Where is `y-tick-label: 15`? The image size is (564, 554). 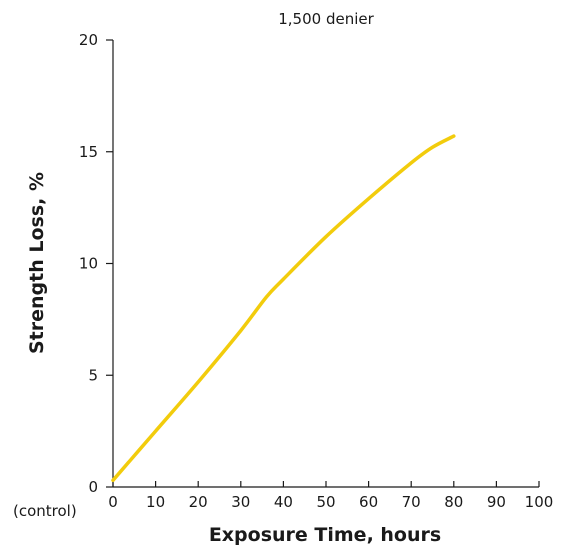
y-tick-label: 15 is located at coordinates (88, 152).